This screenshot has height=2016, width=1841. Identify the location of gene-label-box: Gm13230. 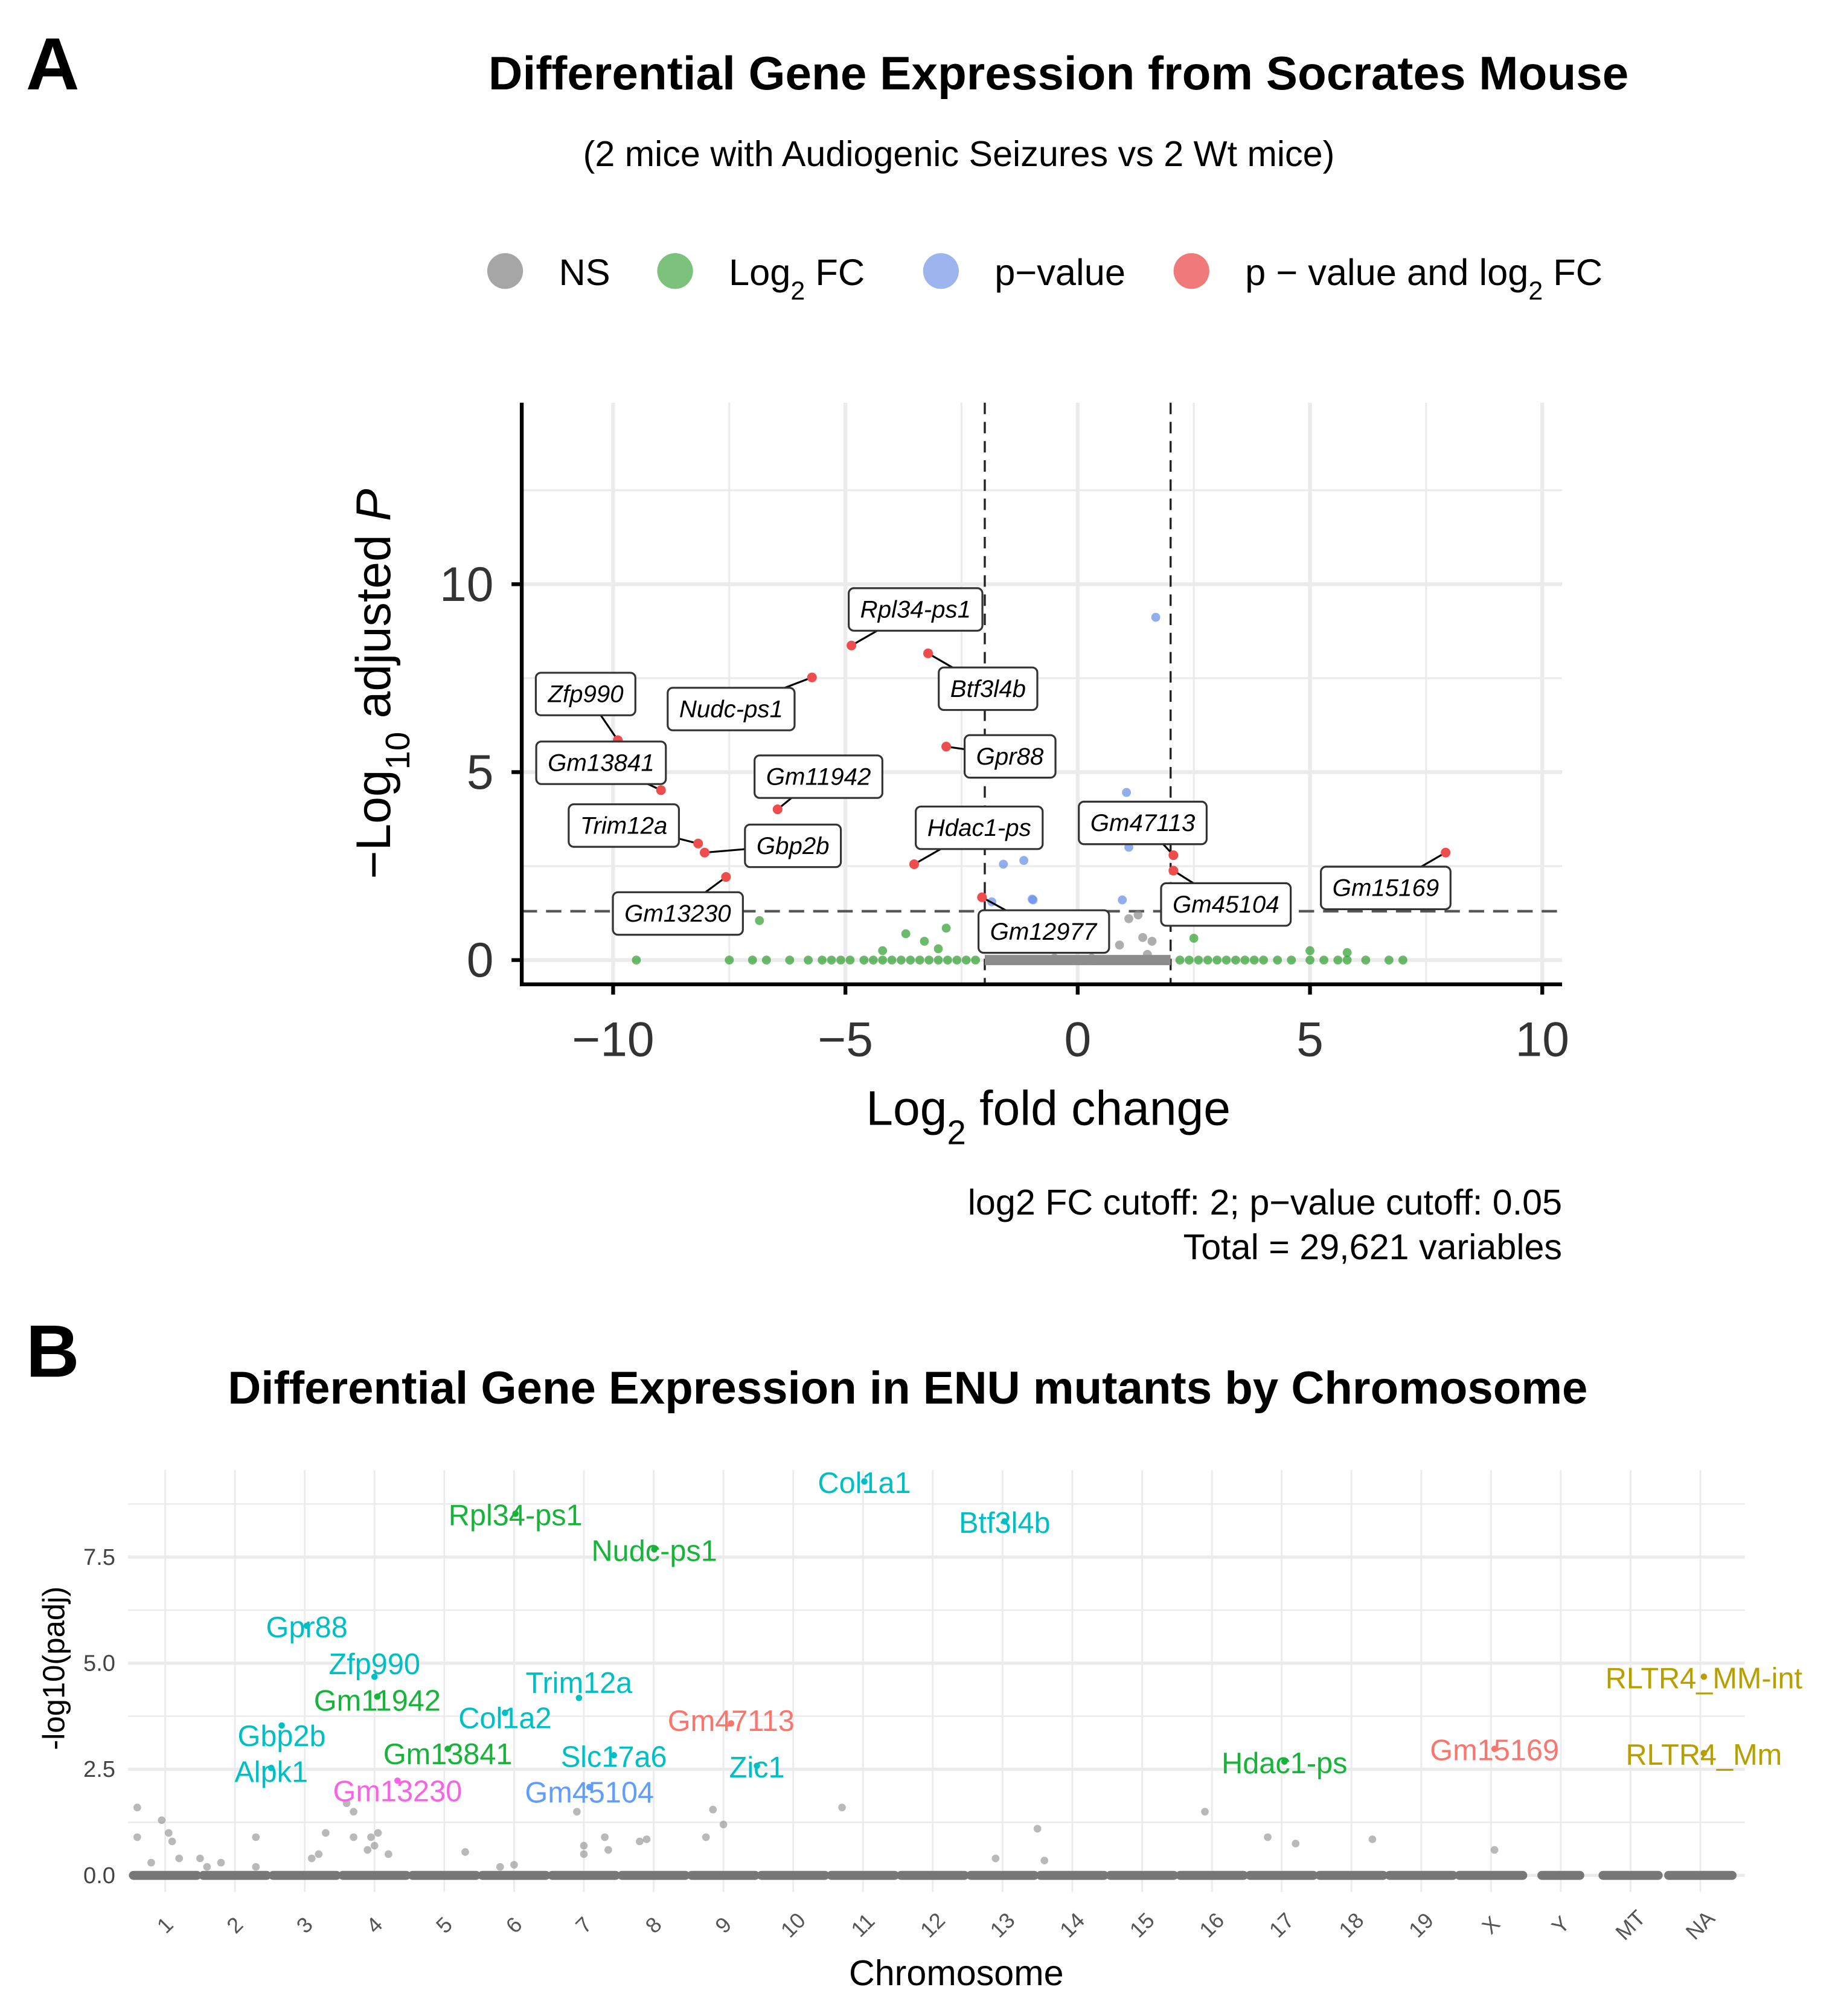
(678, 913).